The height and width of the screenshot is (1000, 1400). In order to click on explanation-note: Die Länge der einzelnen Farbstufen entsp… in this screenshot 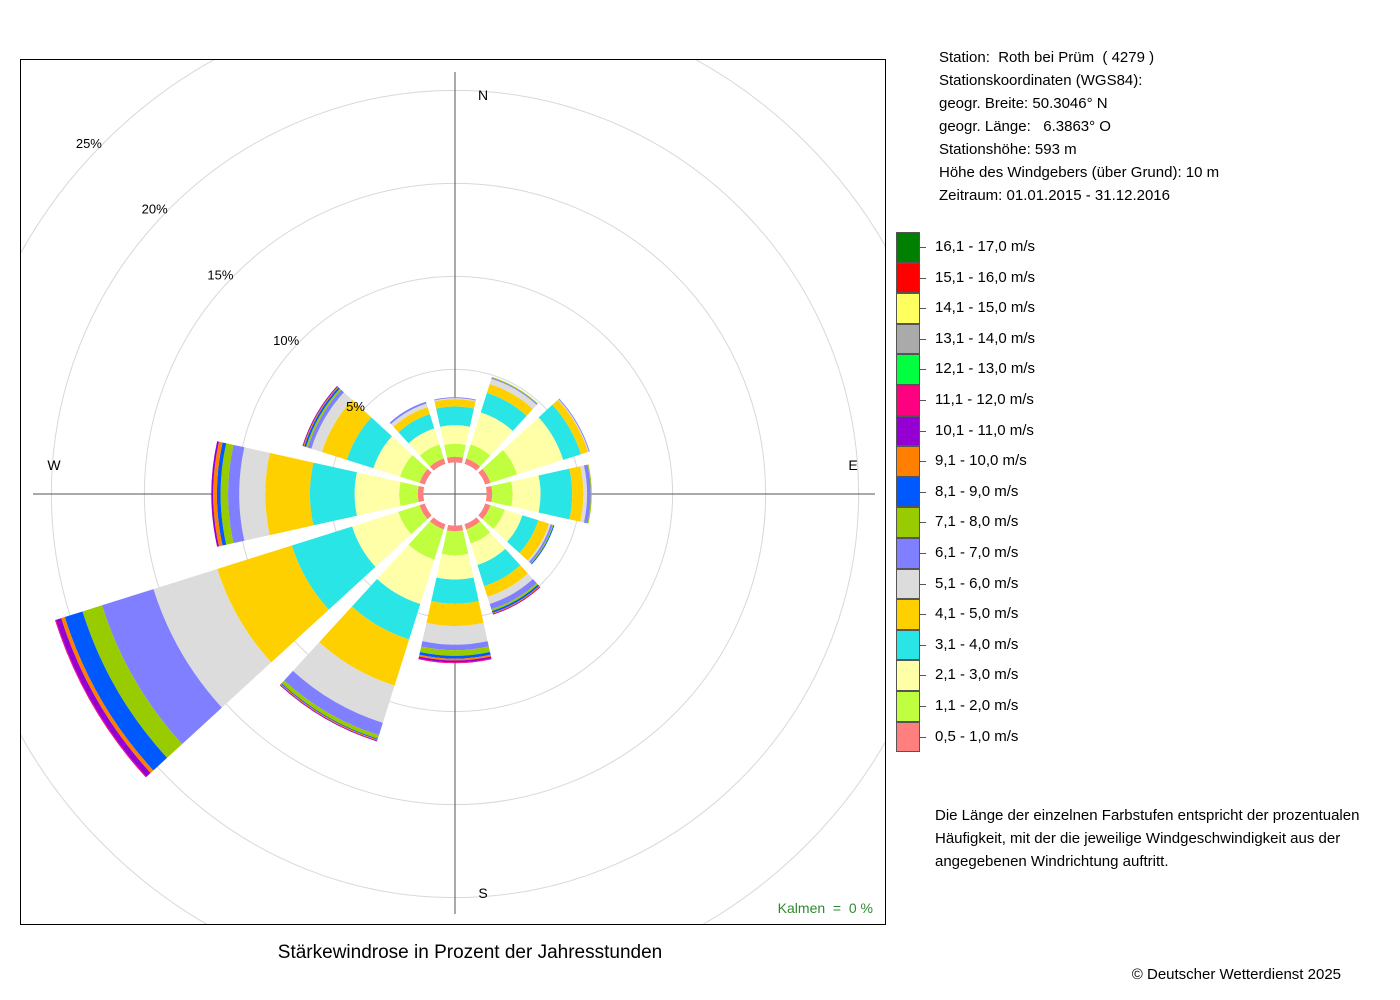, I will do `click(1147, 838)`.